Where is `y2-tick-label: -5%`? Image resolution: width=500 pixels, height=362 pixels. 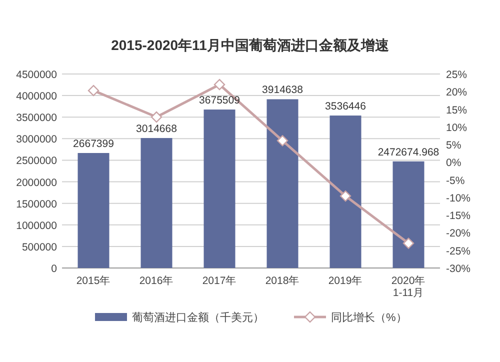
y2-tick-label: -5% is located at coordinates (455, 180).